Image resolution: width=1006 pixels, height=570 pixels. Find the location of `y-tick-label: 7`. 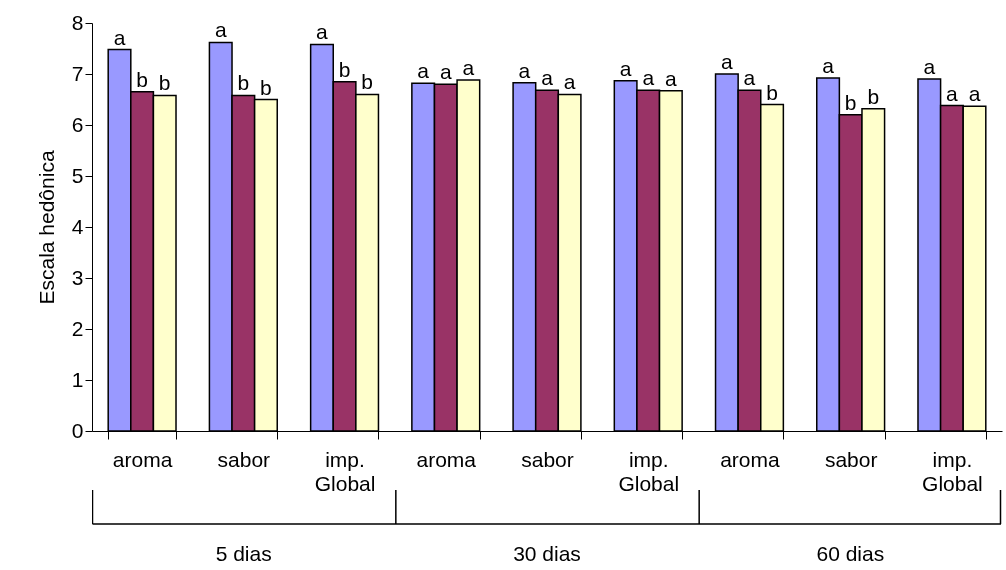

y-tick-label: 7 is located at coordinates (77, 73).